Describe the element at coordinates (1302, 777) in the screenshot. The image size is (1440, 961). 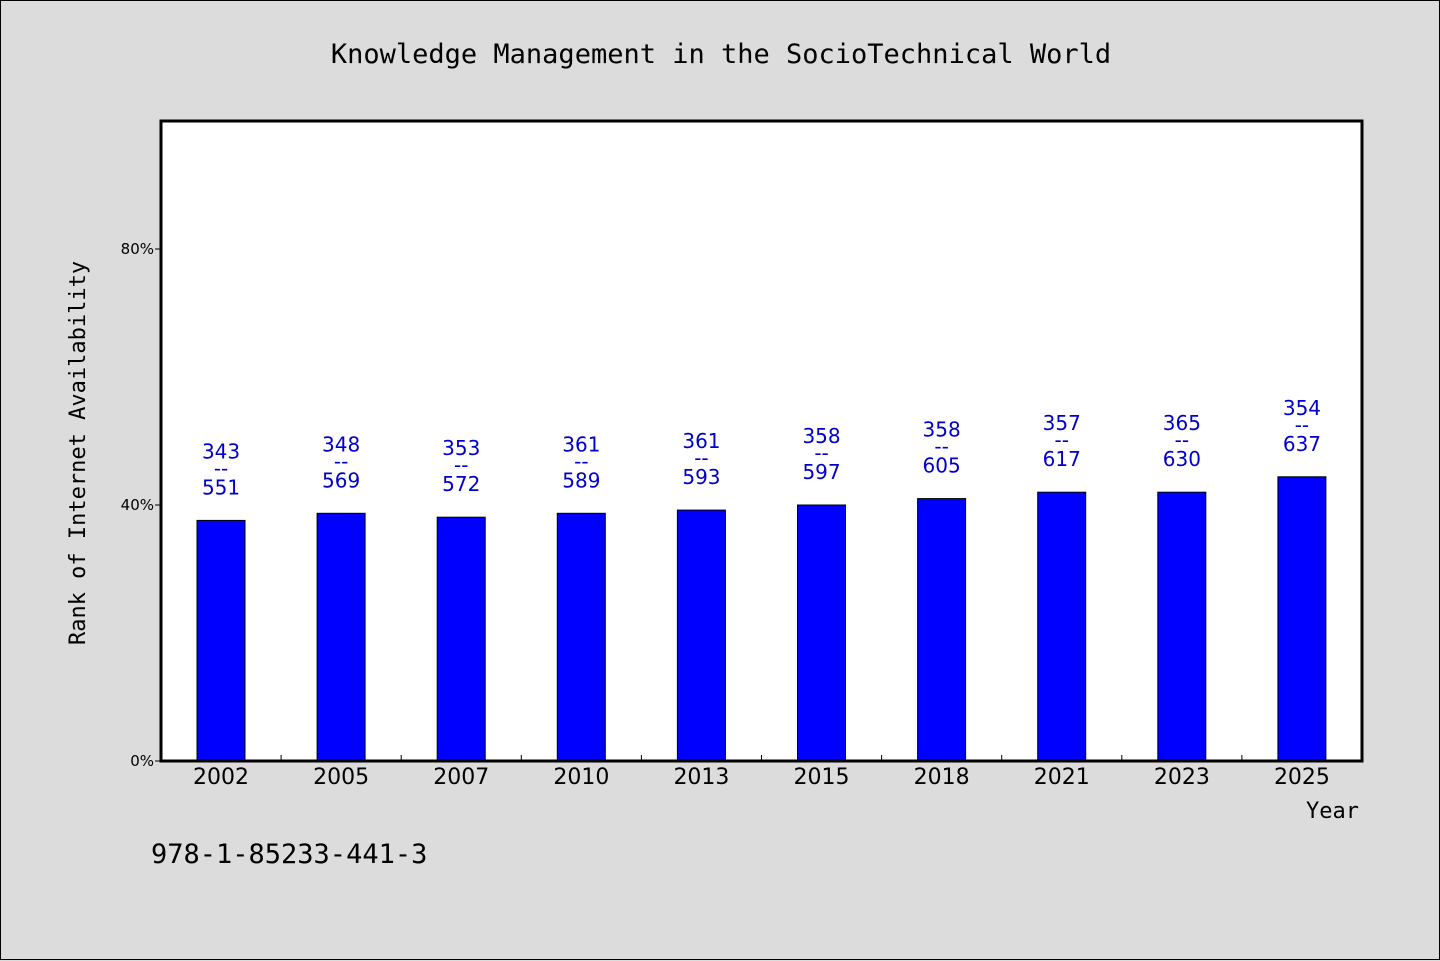
I see `x-tick-label-2025: 2025` at that location.